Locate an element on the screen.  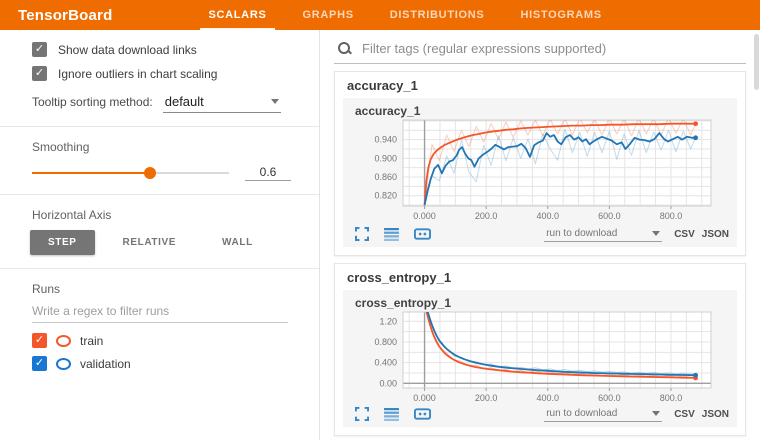
svg-text: 0.860 is located at coordinates (385, 177).